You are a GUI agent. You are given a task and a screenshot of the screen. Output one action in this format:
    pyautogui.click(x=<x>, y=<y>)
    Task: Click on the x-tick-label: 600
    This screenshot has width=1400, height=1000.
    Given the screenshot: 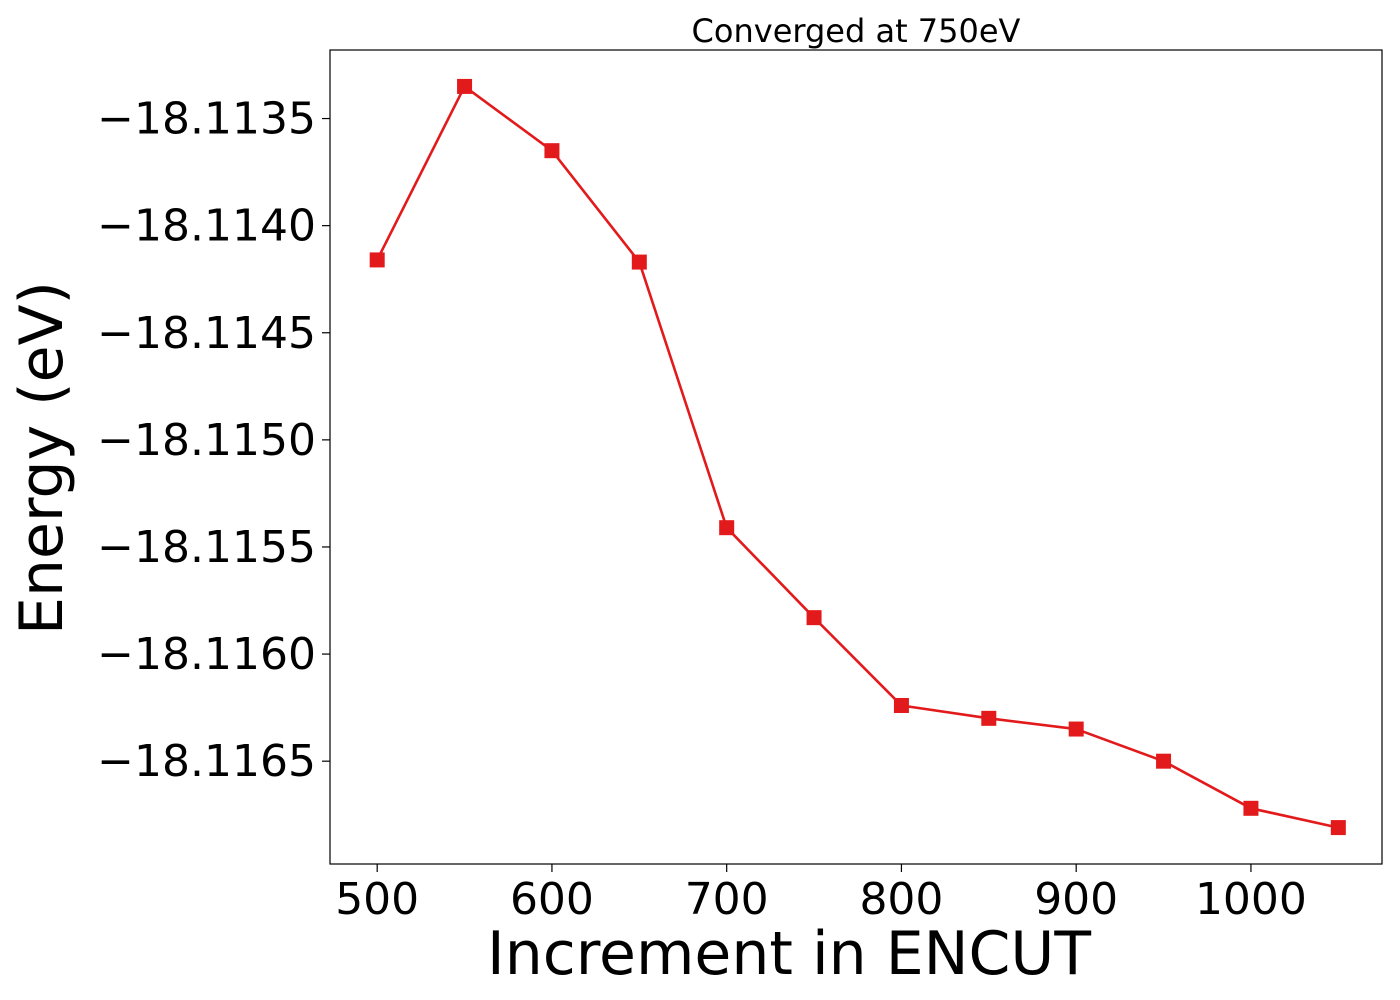 What is the action you would take?
    pyautogui.click(x=552, y=899)
    